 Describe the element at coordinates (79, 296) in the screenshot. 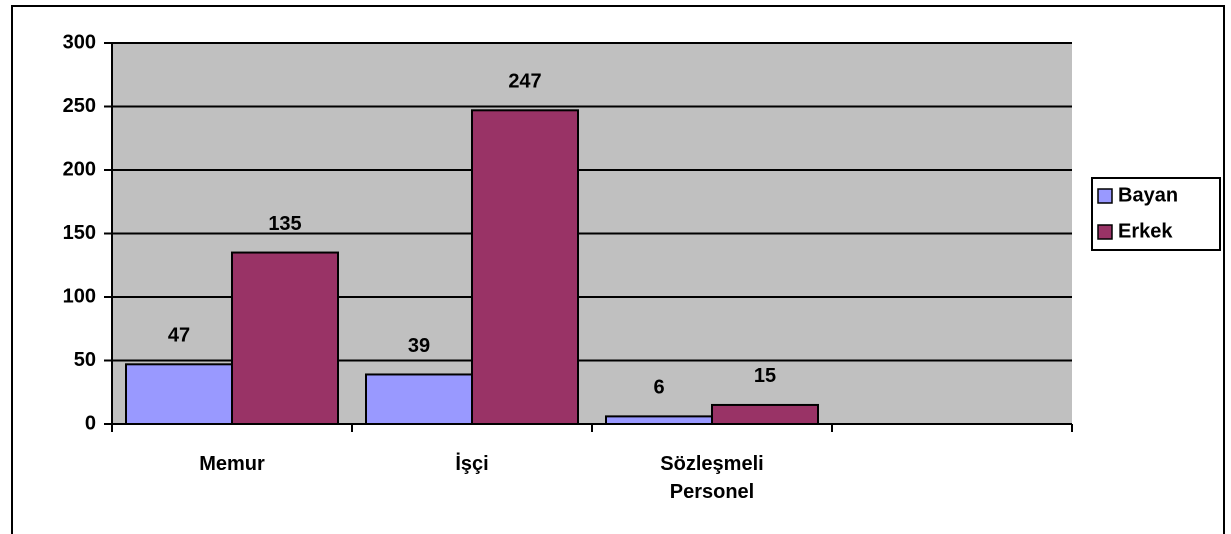

I see `y-tick-label: 100` at that location.